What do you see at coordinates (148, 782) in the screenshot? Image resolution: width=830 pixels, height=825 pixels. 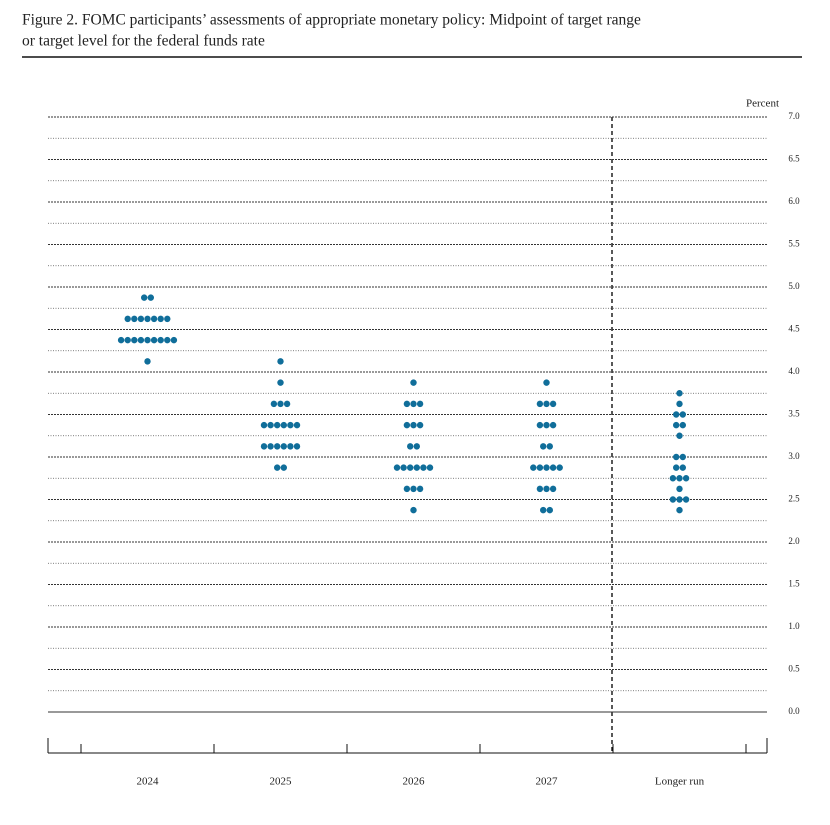 I see `x-tick-label: 2024` at bounding box center [148, 782].